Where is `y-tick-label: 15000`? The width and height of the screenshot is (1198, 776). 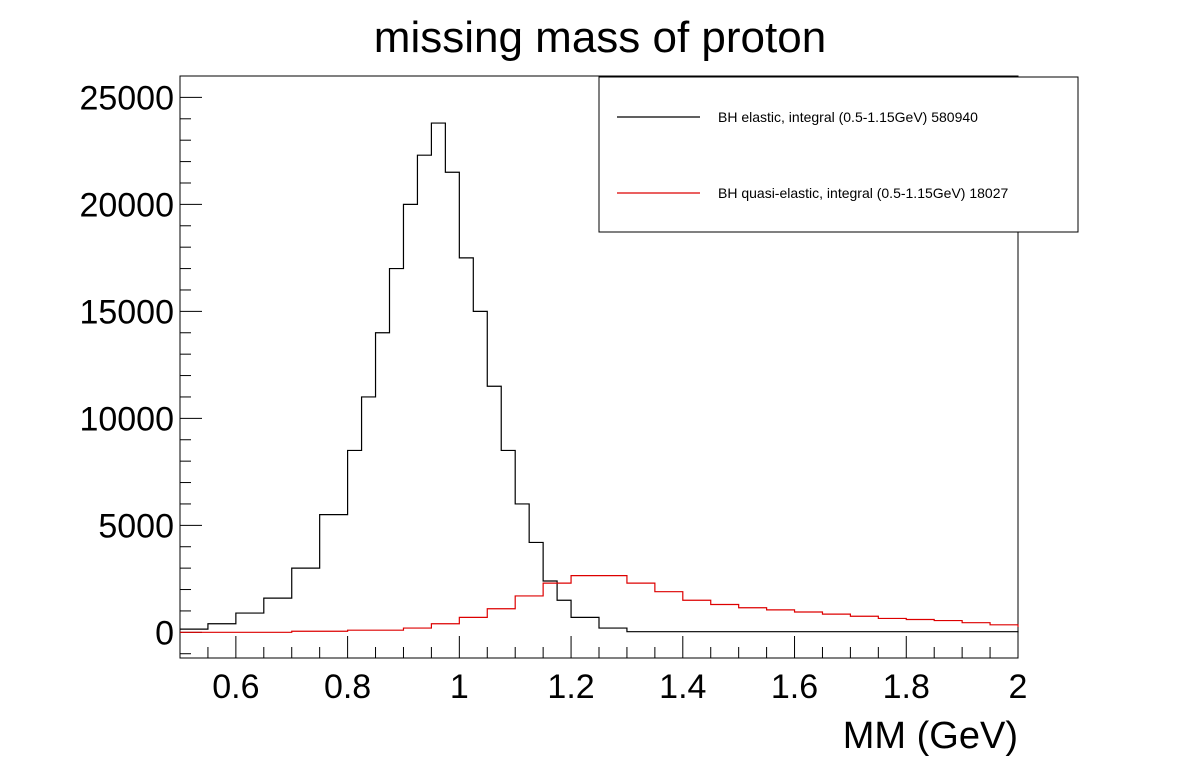
y-tick-label: 15000 is located at coordinates (126, 312).